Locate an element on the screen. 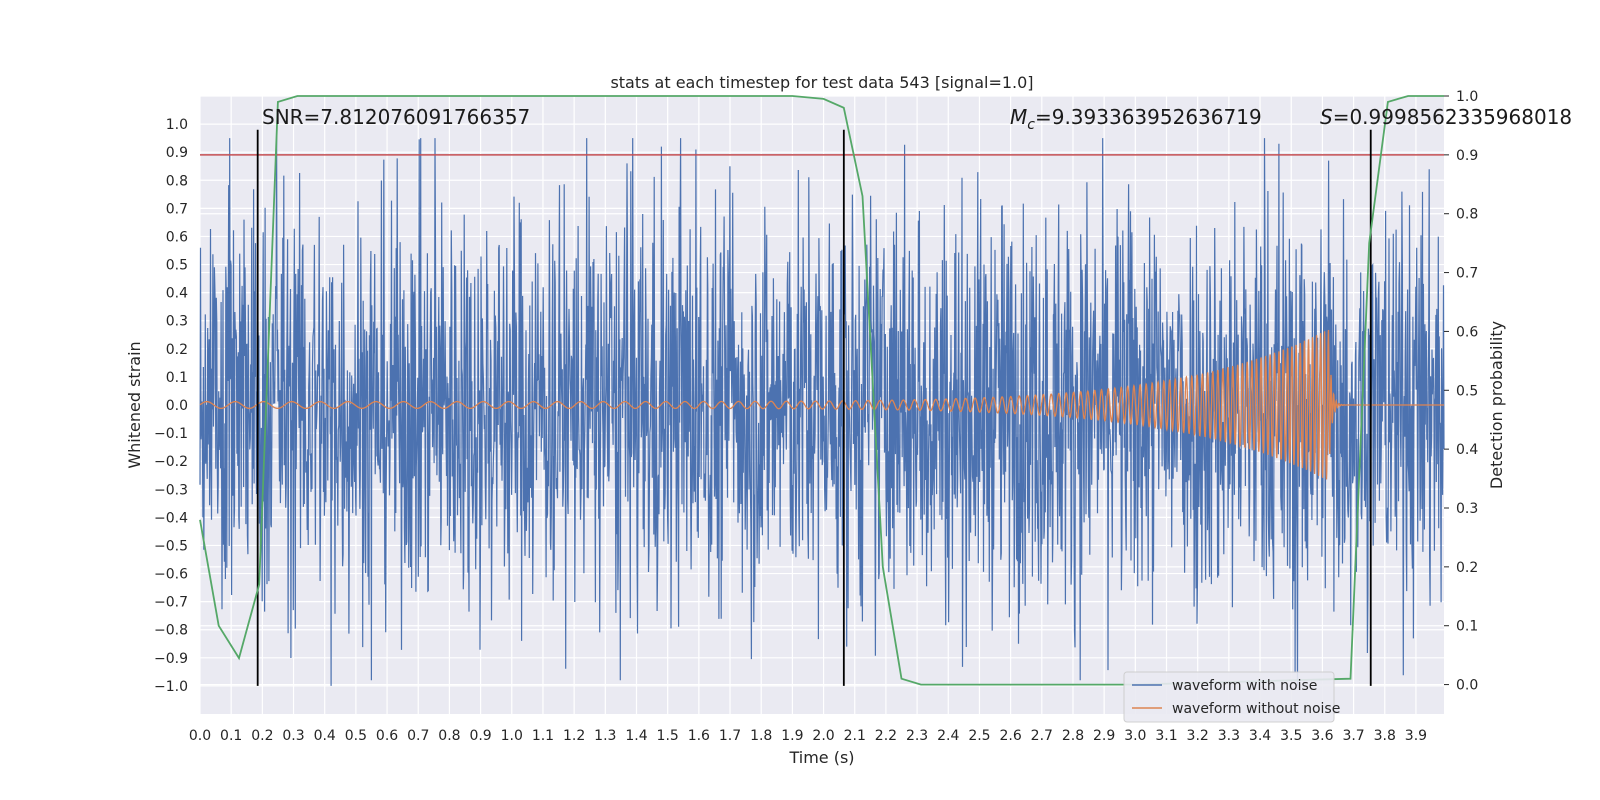 The width and height of the screenshot is (1600, 800). score-symbol: S is located at coordinates (1326, 117).